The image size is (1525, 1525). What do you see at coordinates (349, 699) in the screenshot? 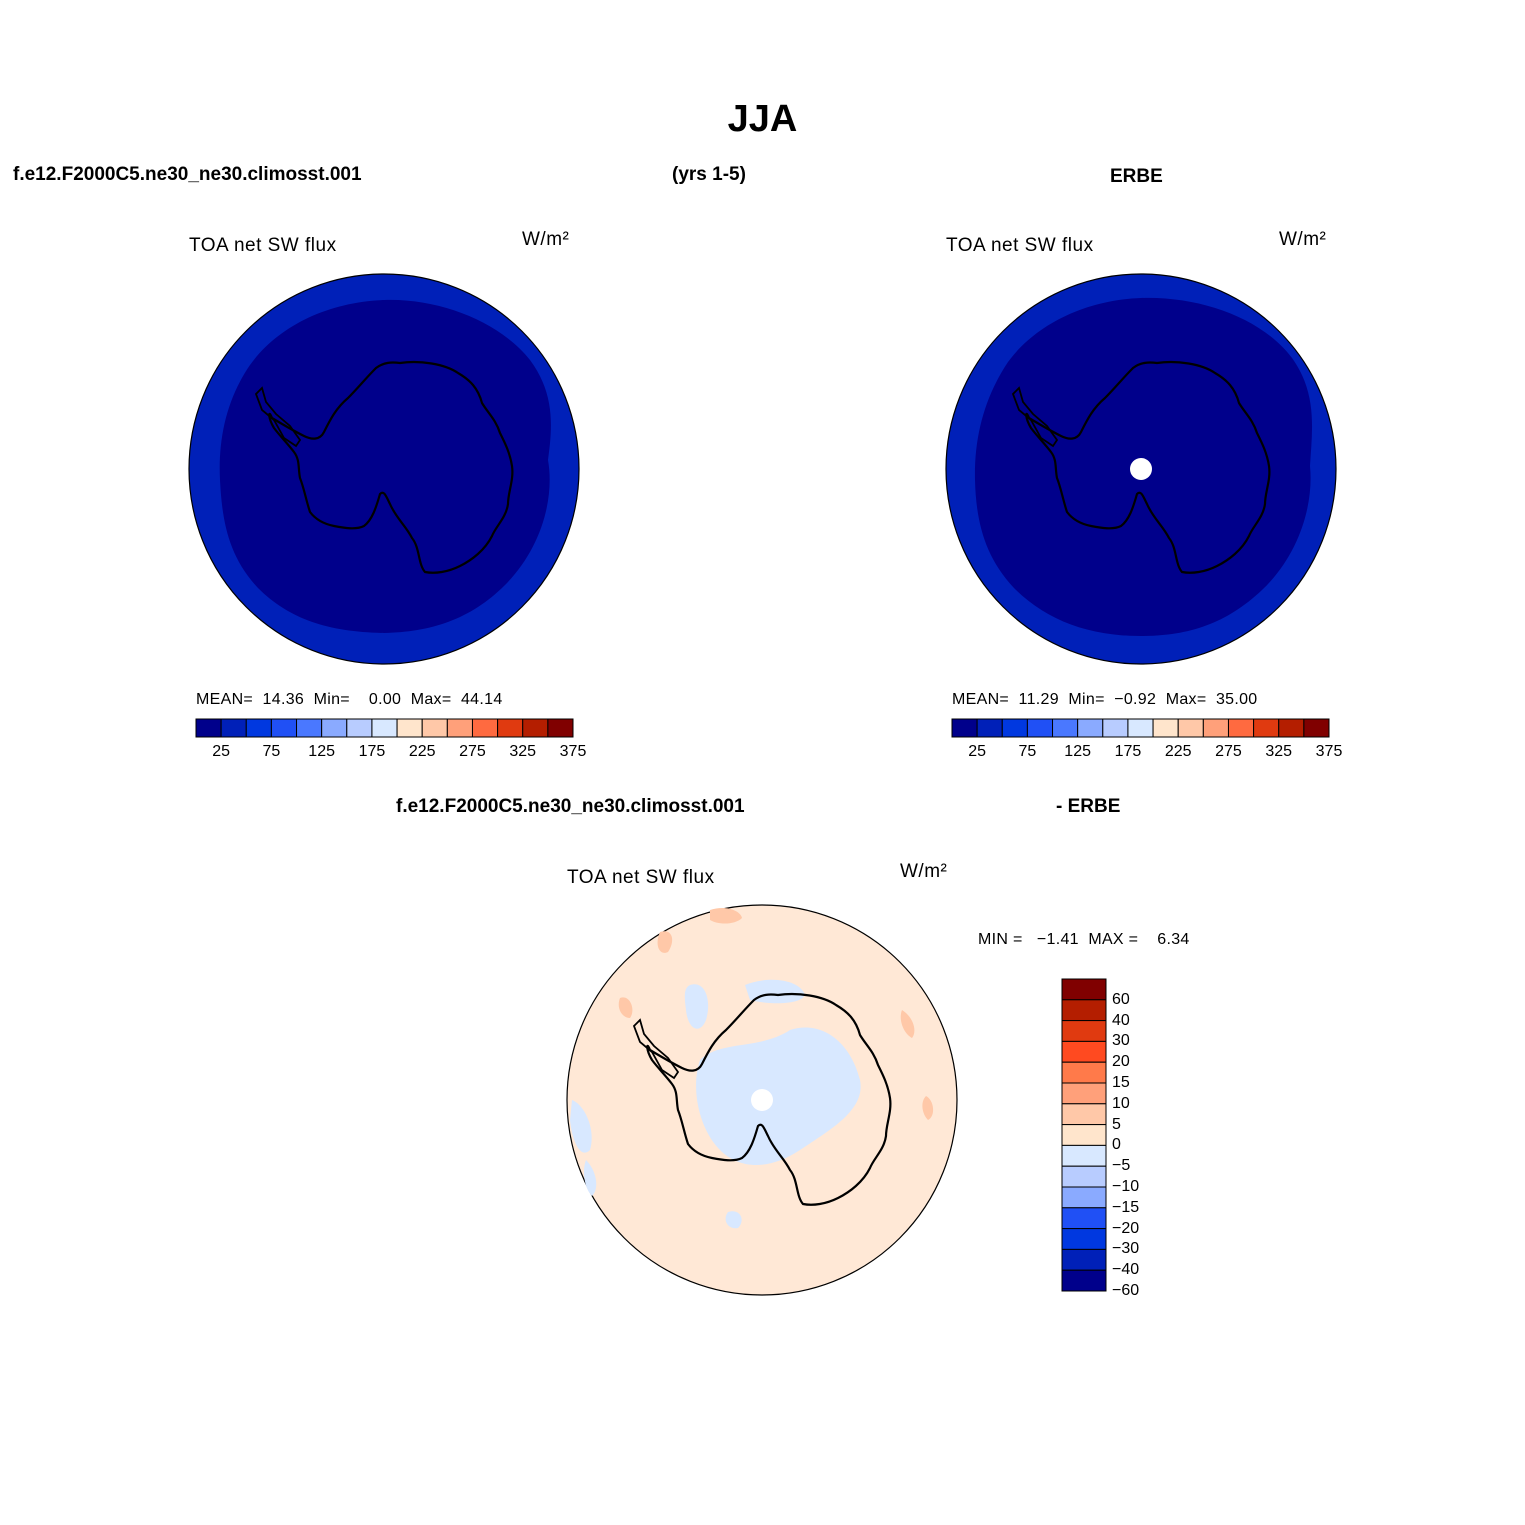
I see `model-stats: MEAN= 14.36 Min= 0.00 Max= 44.14` at bounding box center [349, 699].